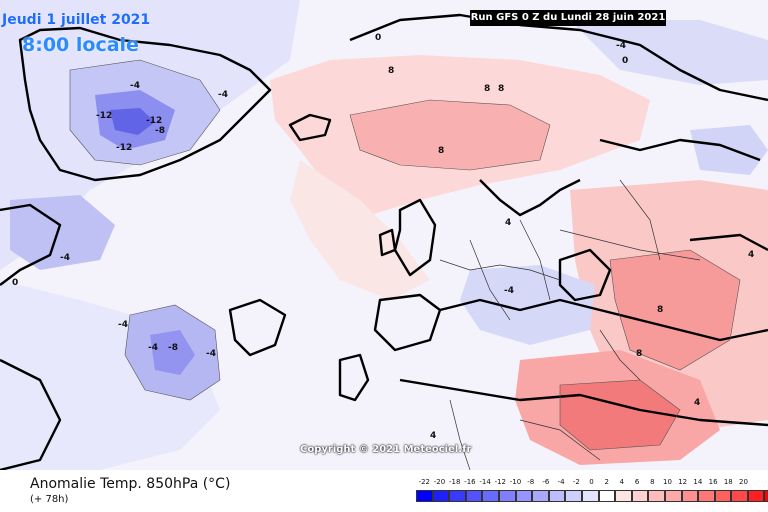  I want to click on lead-time: (+ 78h), so click(49, 499).